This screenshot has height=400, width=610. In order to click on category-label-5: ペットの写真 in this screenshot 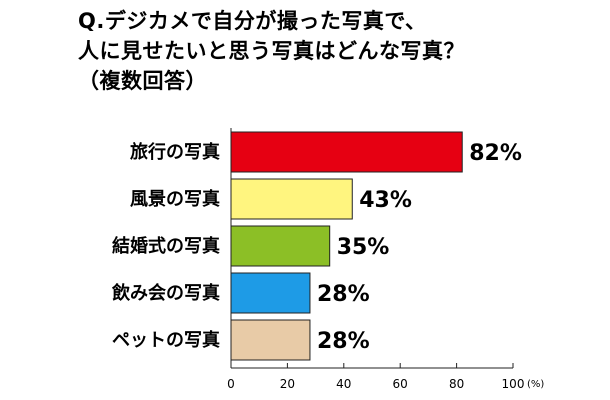, I will do `click(166, 340)`.